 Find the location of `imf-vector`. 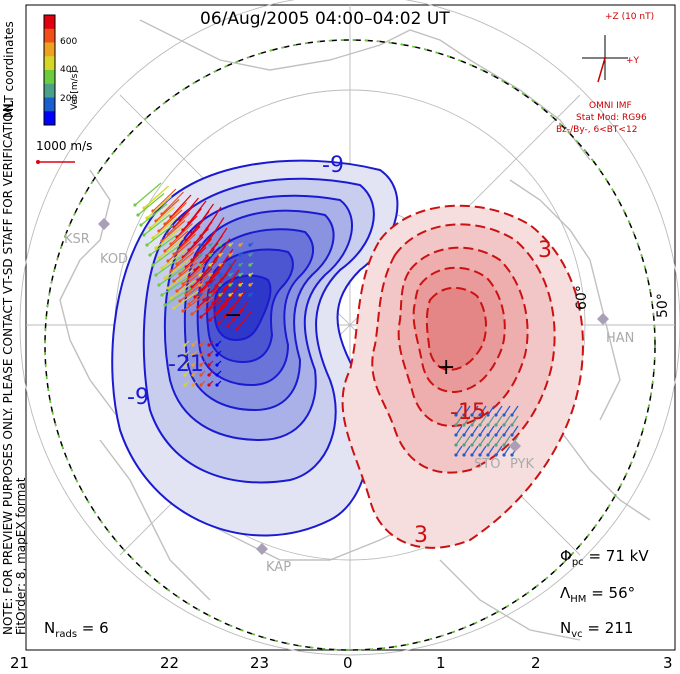

imf-vector is located at coordinates (601, 70).